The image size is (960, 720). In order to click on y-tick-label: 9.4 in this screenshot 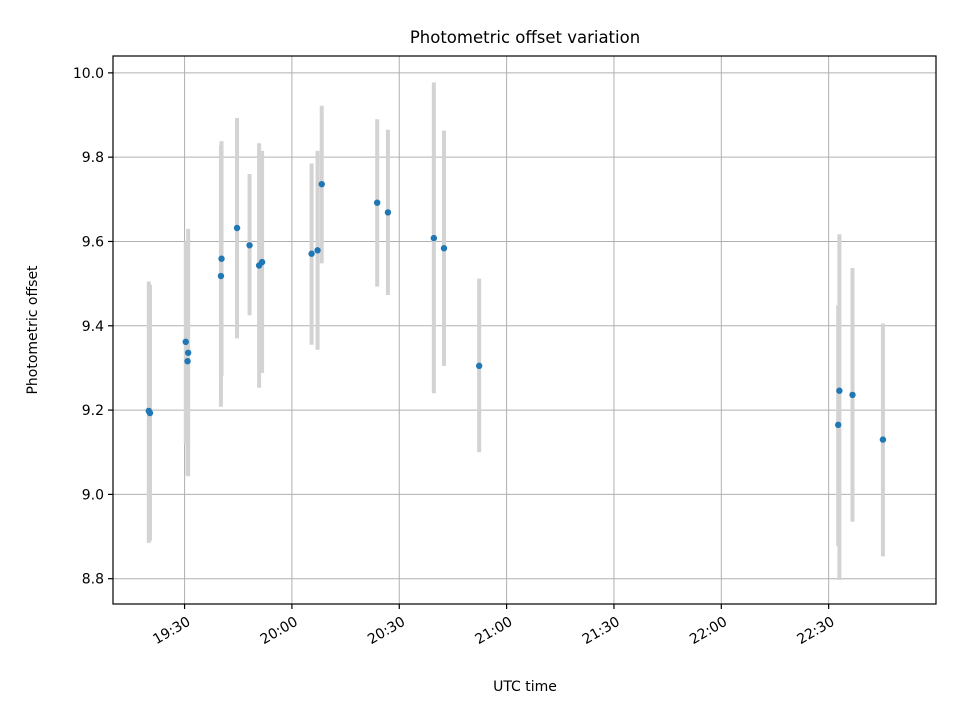, I will do `click(93, 327)`.